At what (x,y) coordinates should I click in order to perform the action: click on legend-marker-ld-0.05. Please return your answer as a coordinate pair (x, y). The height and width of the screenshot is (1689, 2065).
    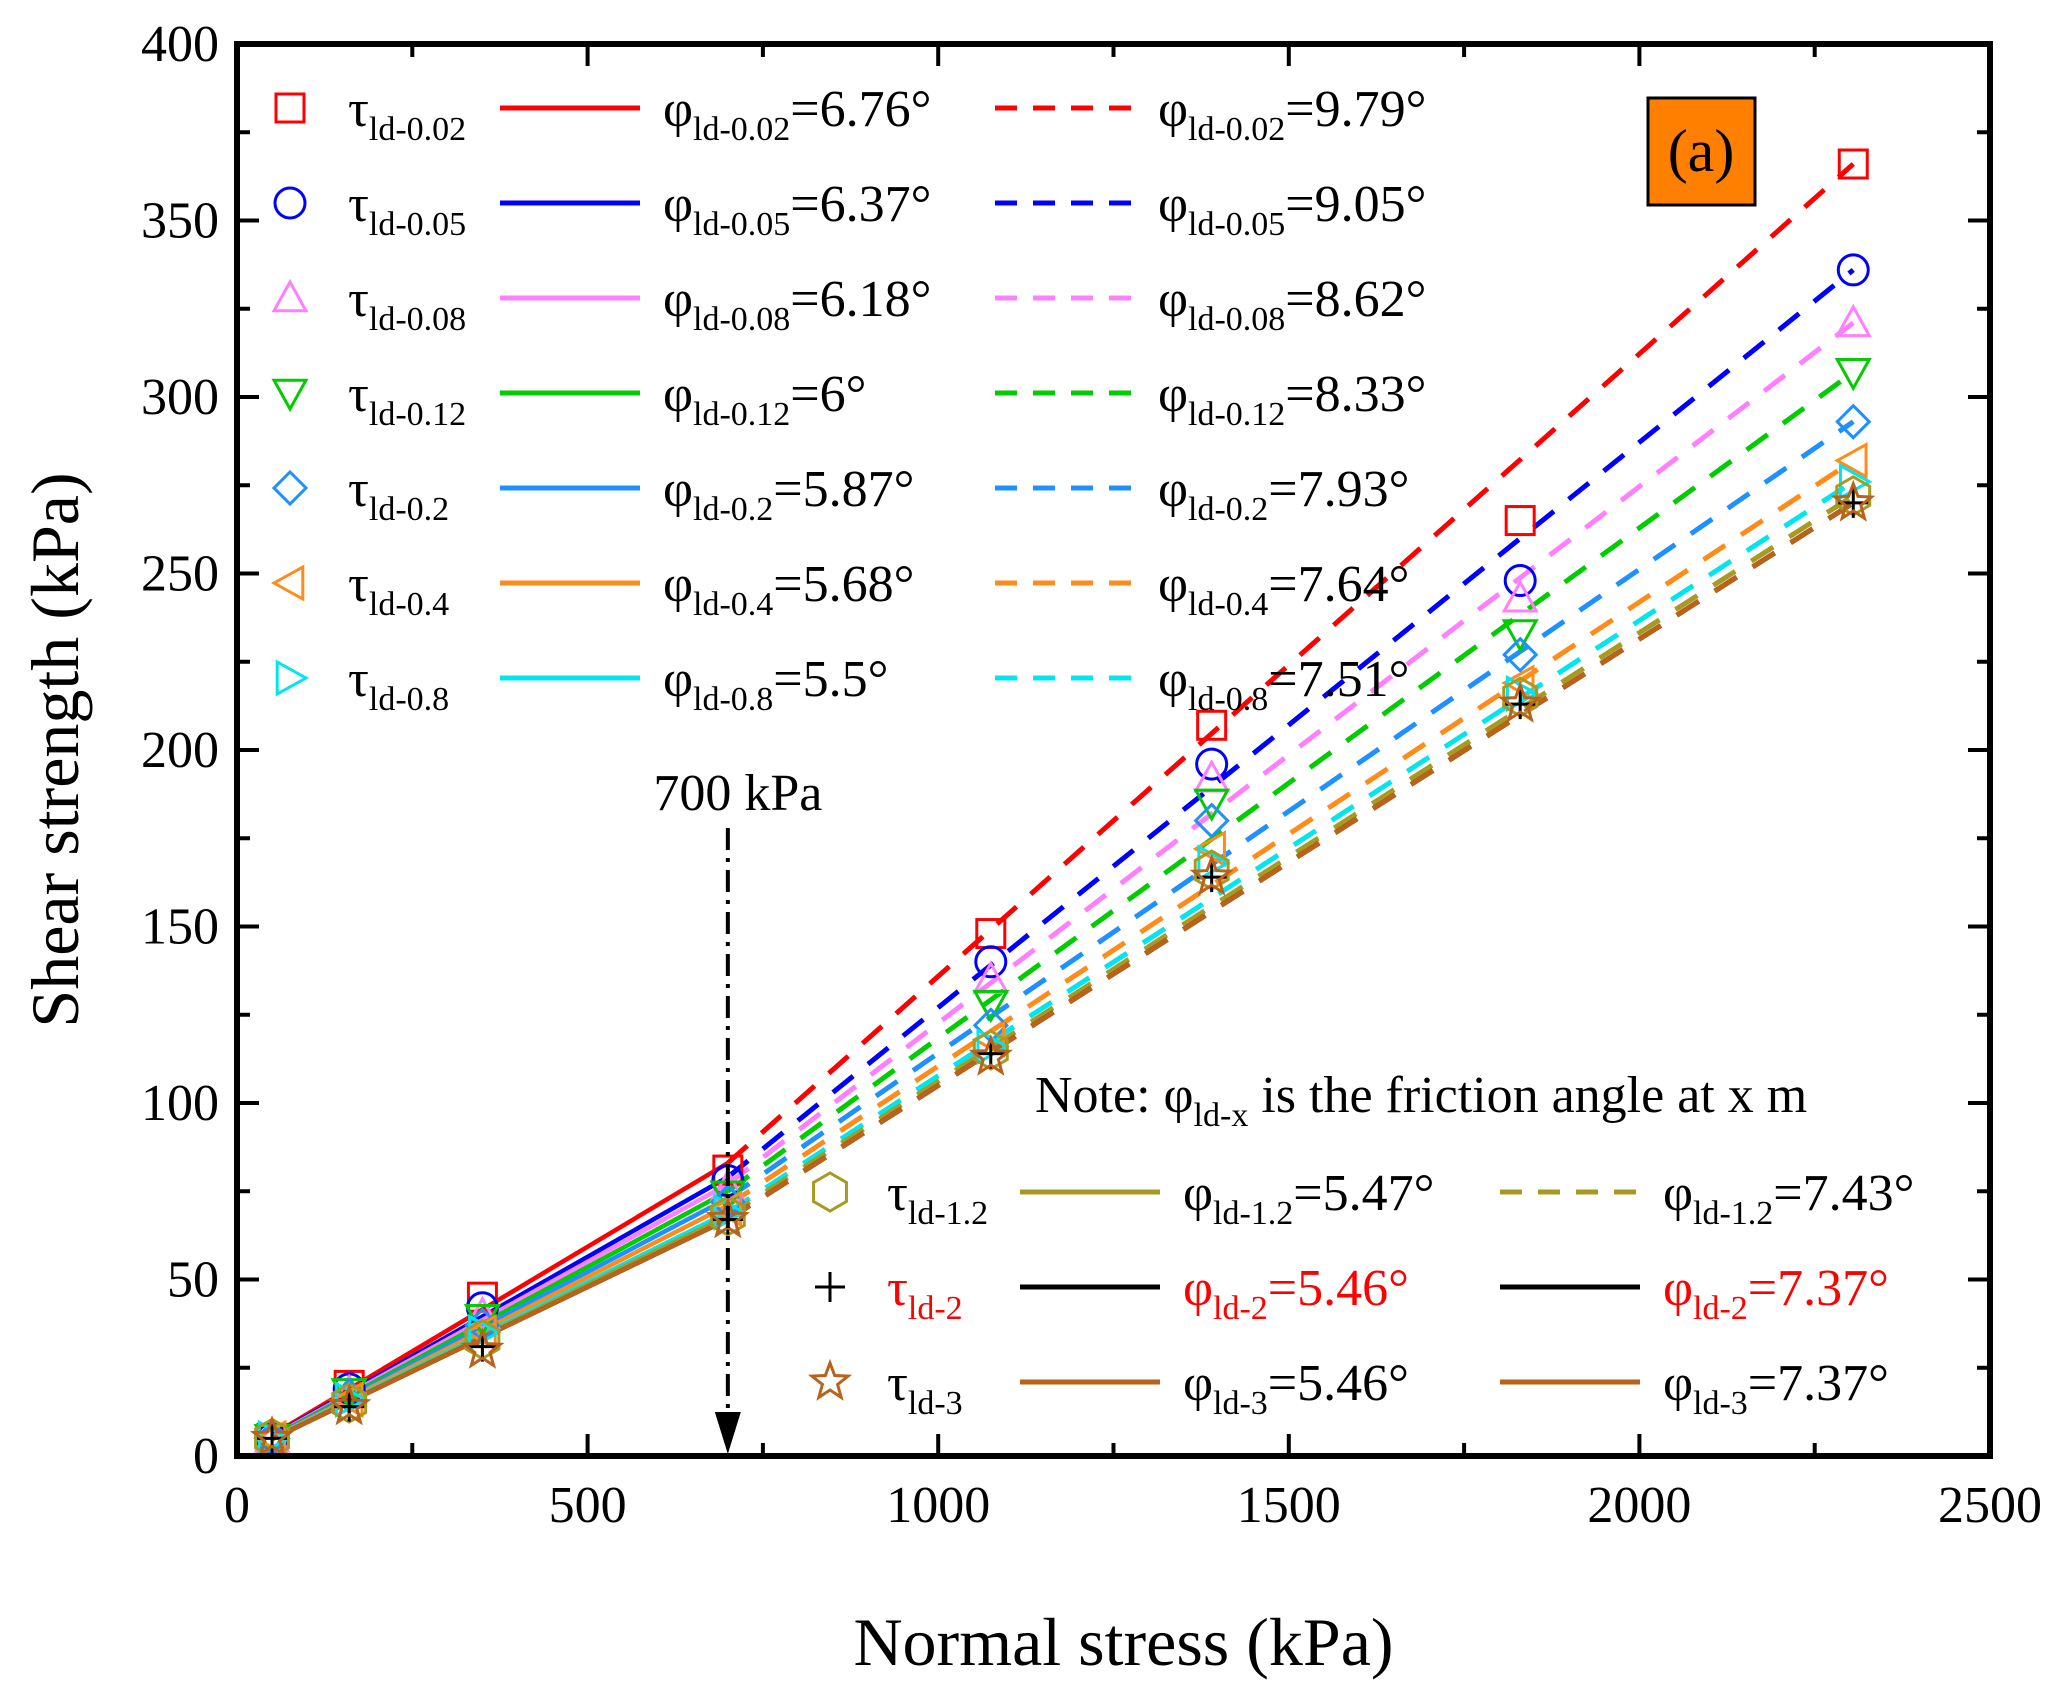
    Looking at the image, I should click on (290, 203).